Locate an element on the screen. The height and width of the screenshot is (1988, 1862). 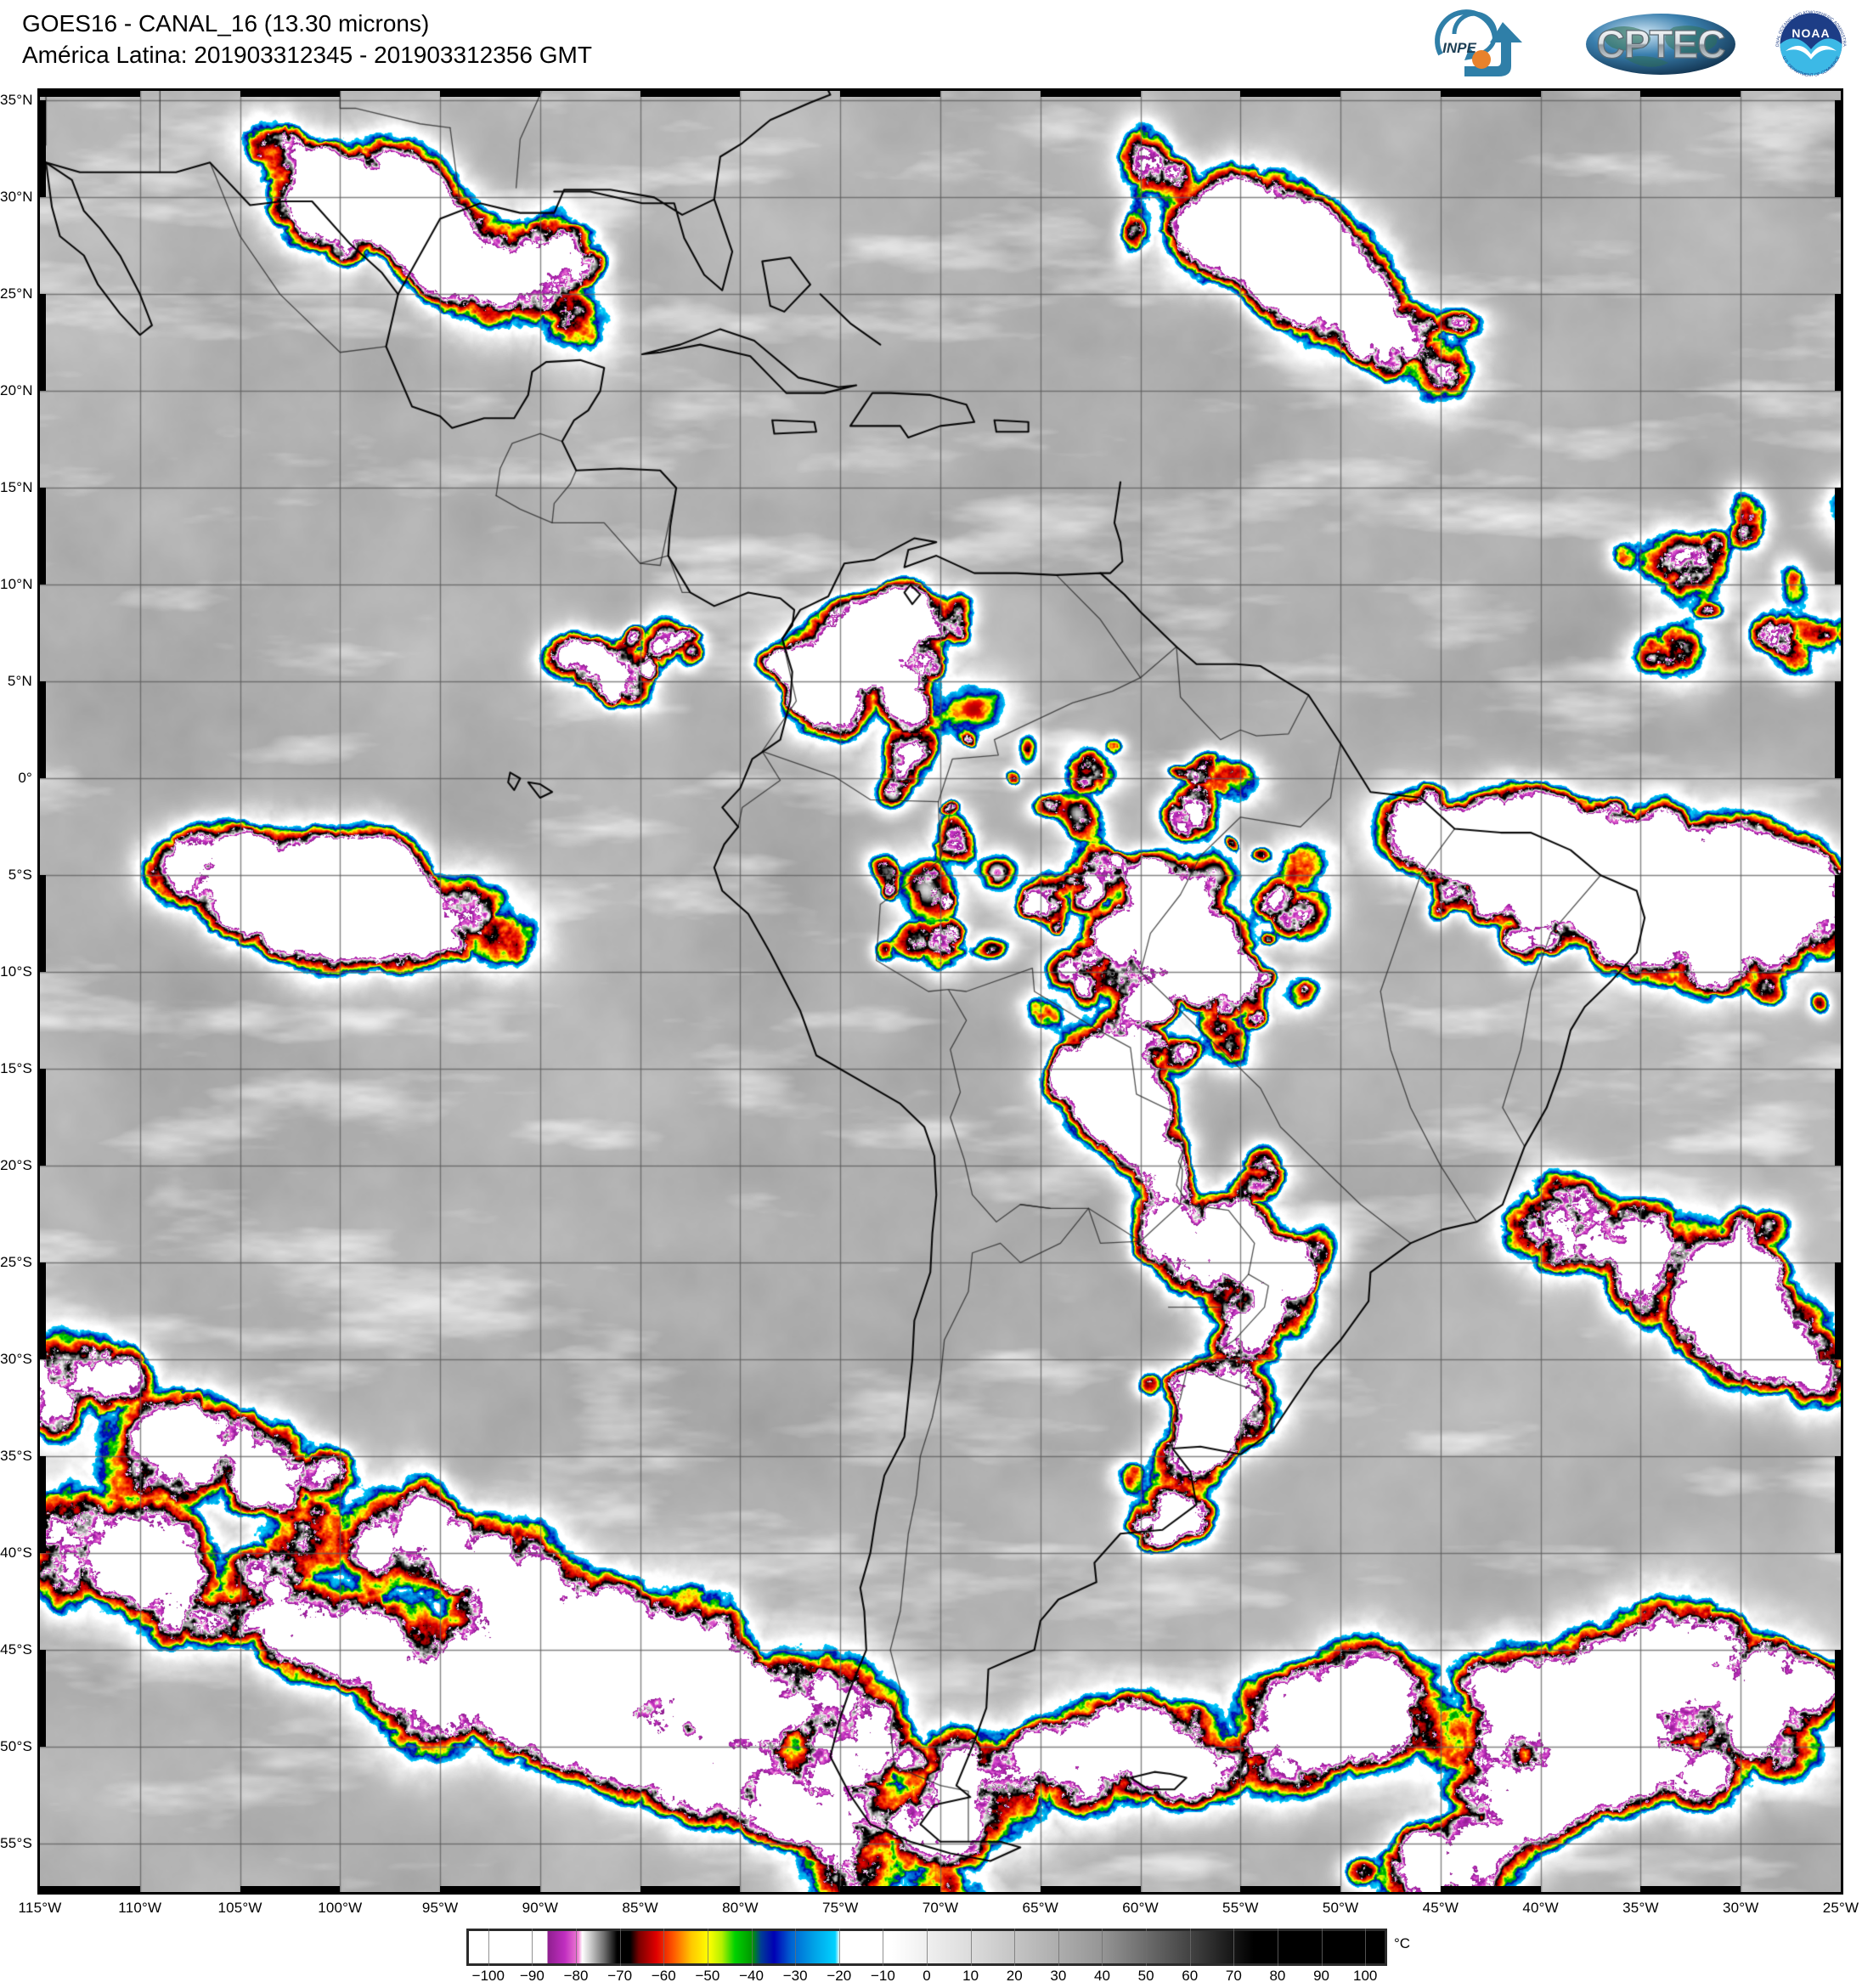
colorbar-tick-label: 60 is located at coordinates (1190, 1976).